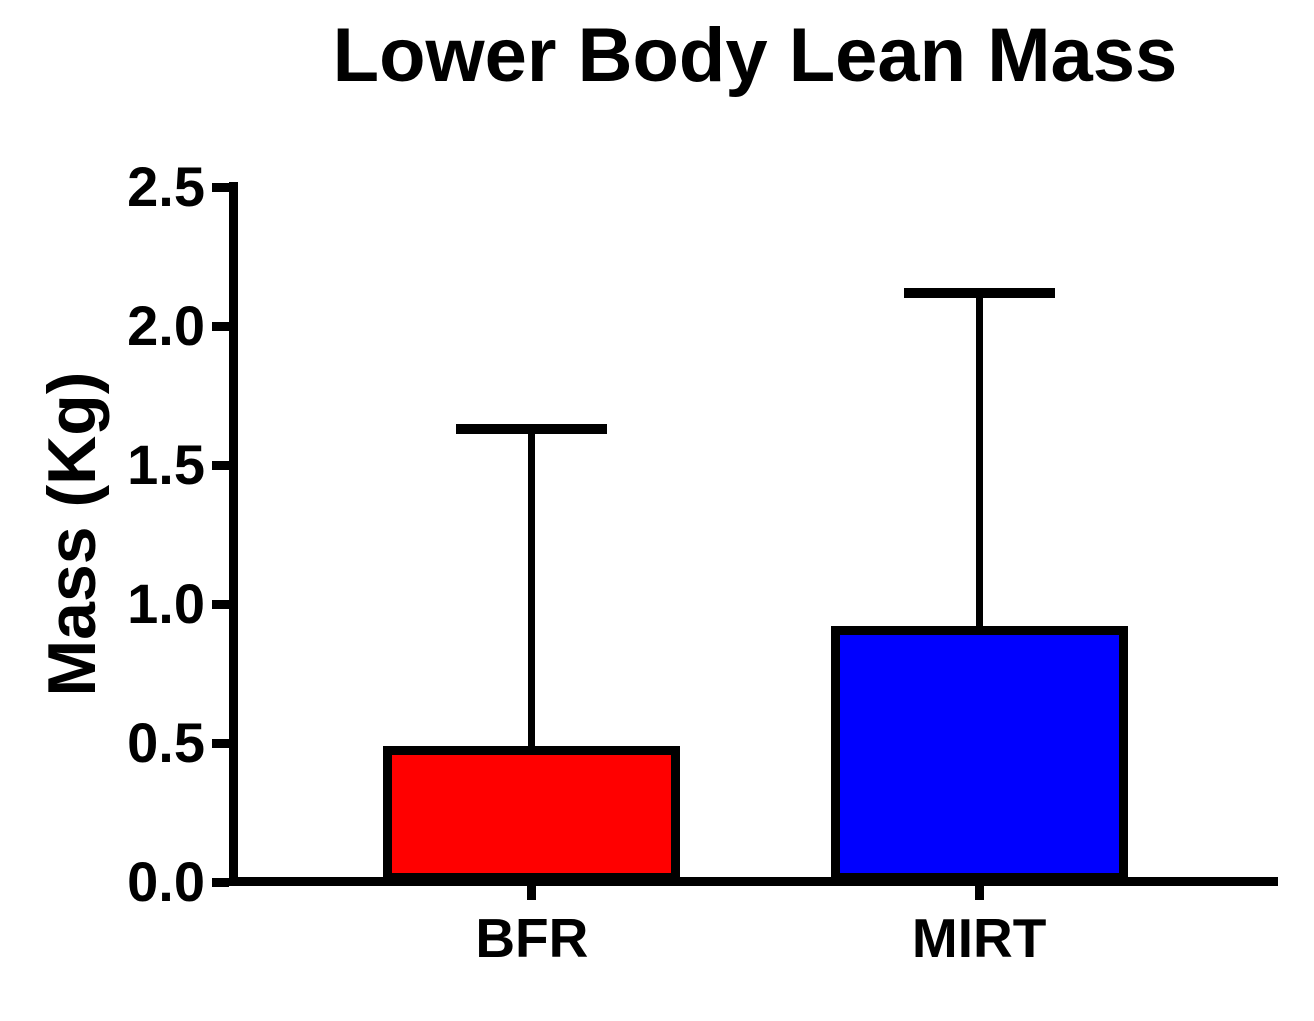 Image resolution: width=1314 pixels, height=1021 pixels. What do you see at coordinates (532, 938) in the screenshot?
I see `x-category-label: BFR` at bounding box center [532, 938].